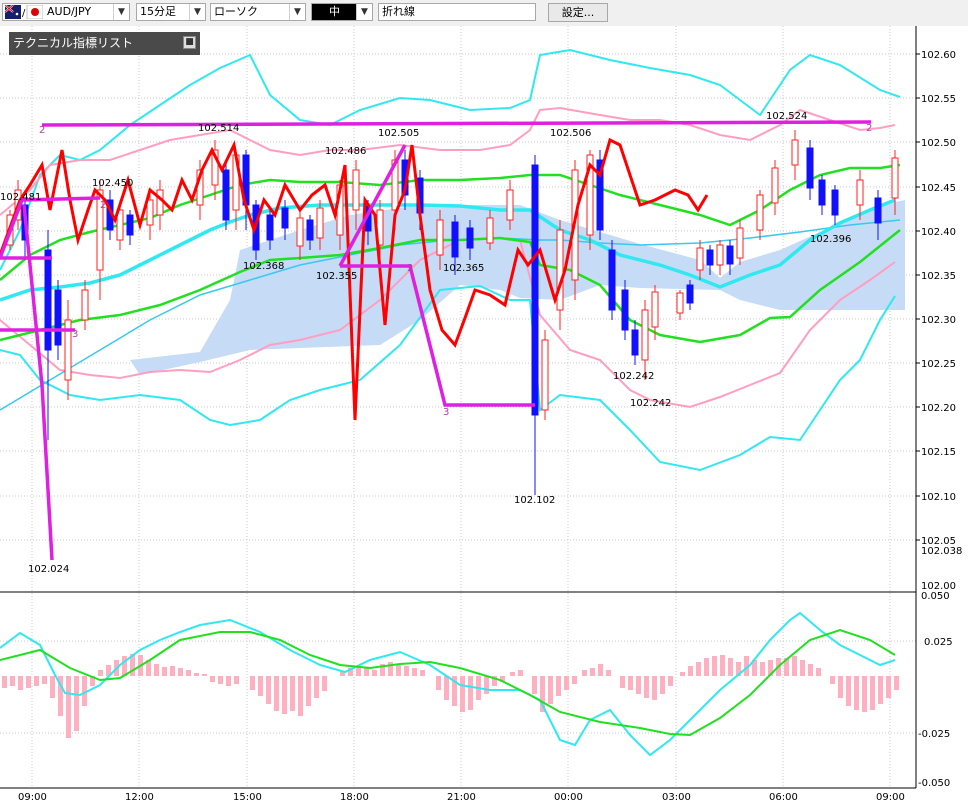  What do you see at coordinates (783, 797) in the screenshot?
I see `time-tick: 06:00` at bounding box center [783, 797].